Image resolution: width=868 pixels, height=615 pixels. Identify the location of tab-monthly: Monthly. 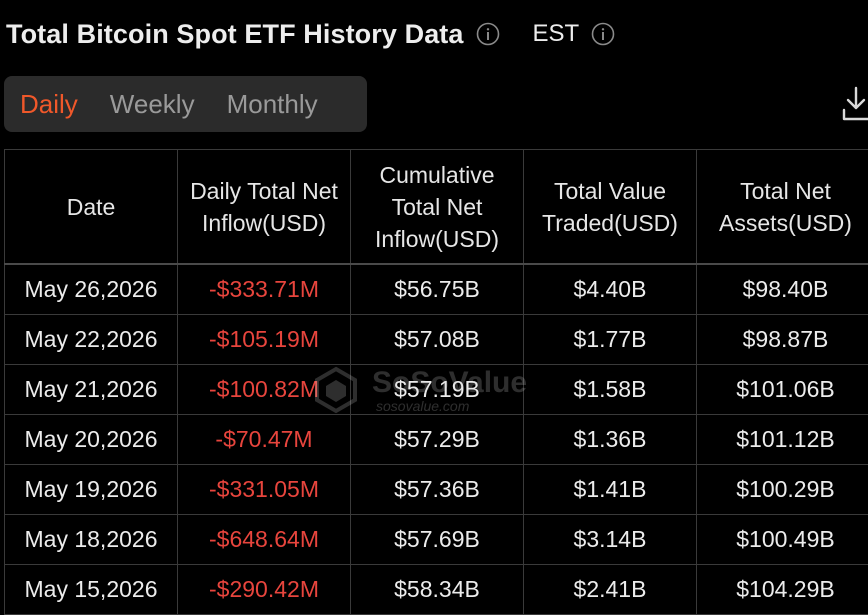
(272, 104).